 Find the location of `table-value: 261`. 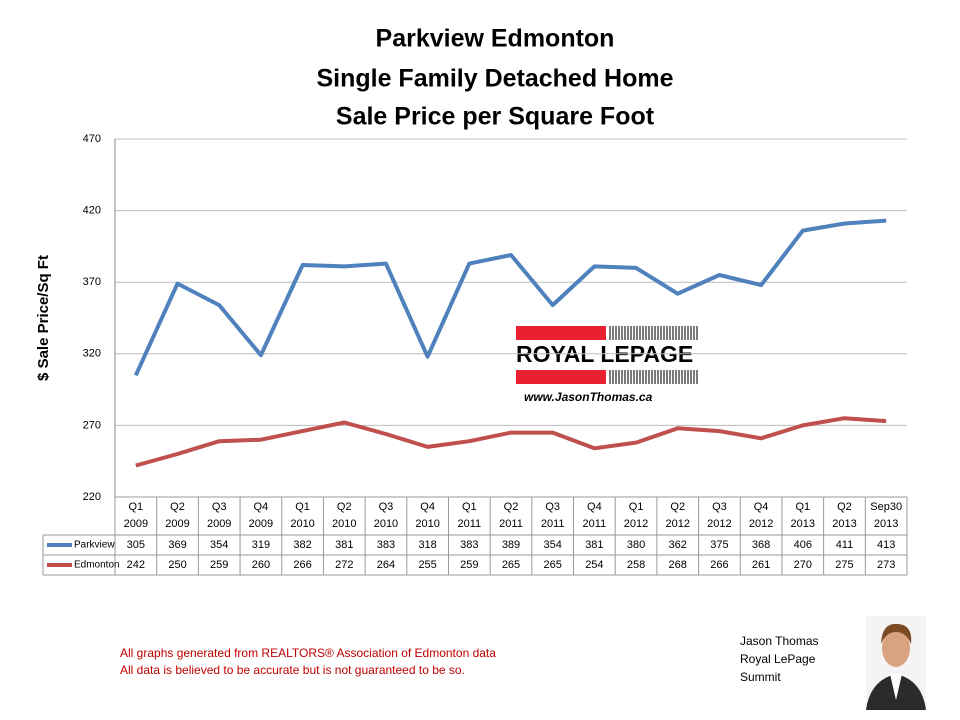

table-value: 261 is located at coordinates (761, 565).